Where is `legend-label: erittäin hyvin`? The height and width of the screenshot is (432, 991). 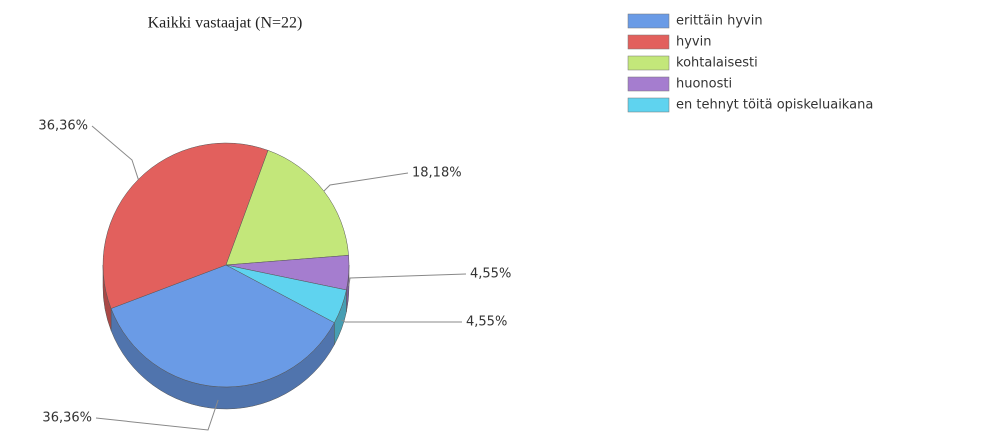 legend-label: erittäin hyvin is located at coordinates (719, 21).